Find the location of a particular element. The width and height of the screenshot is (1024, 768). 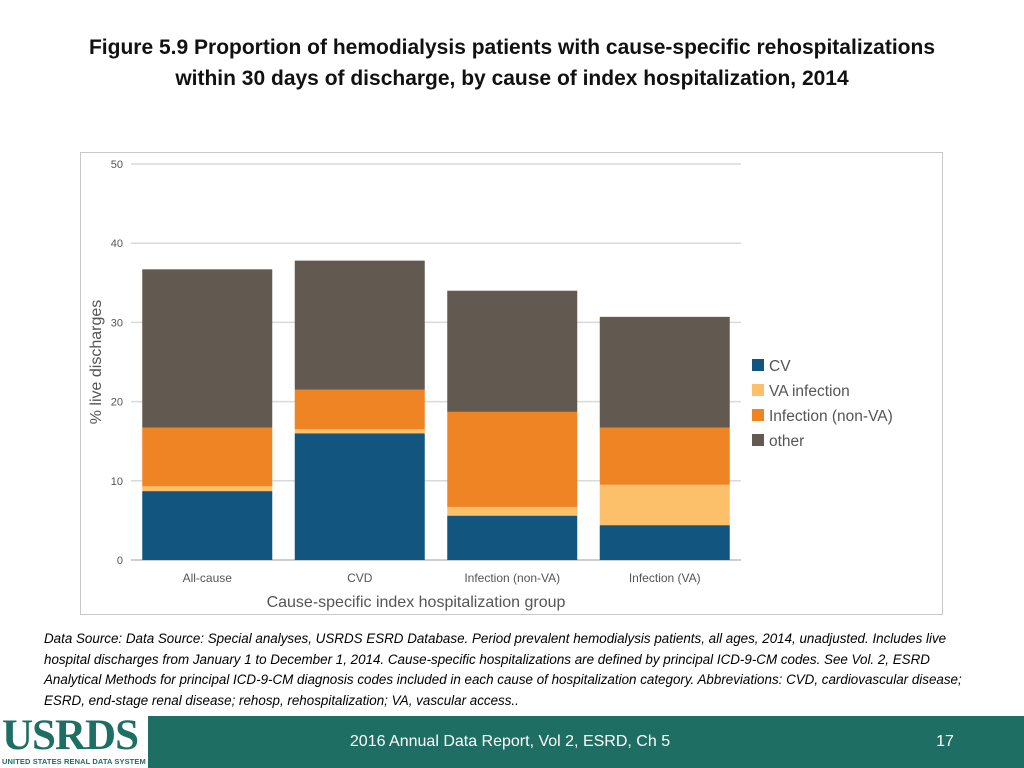

legend-label: Infection (non-VA) is located at coordinates (831, 416).